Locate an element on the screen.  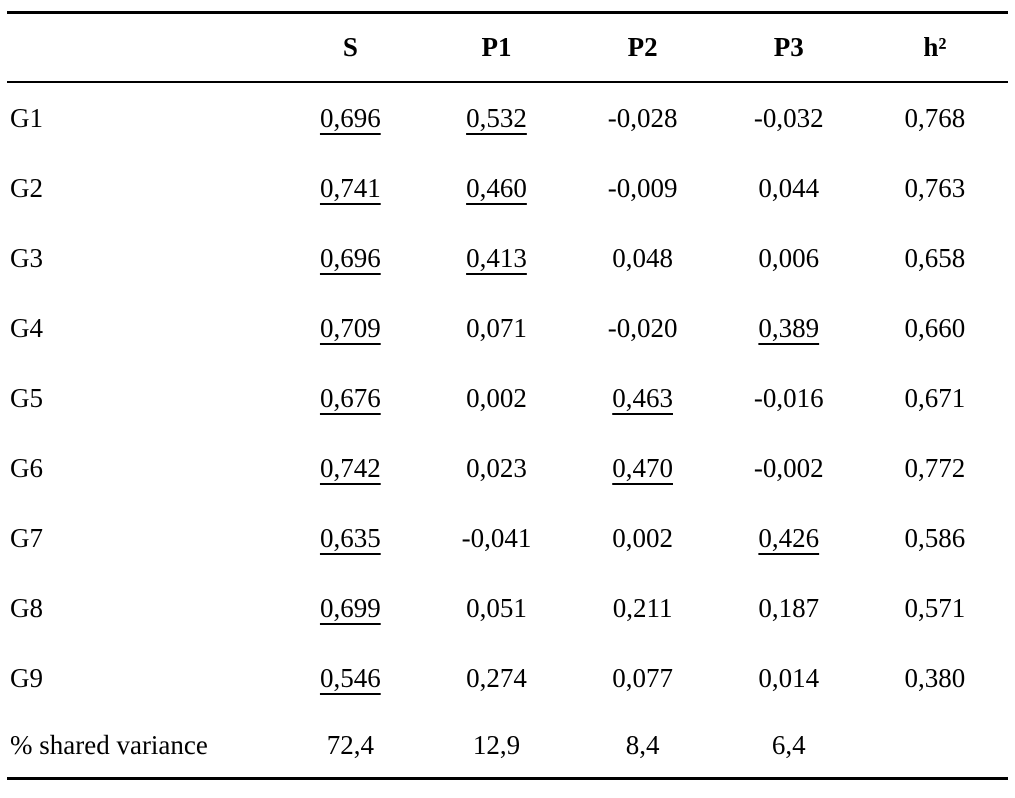
row-label: G9 is located at coordinates (26, 677).